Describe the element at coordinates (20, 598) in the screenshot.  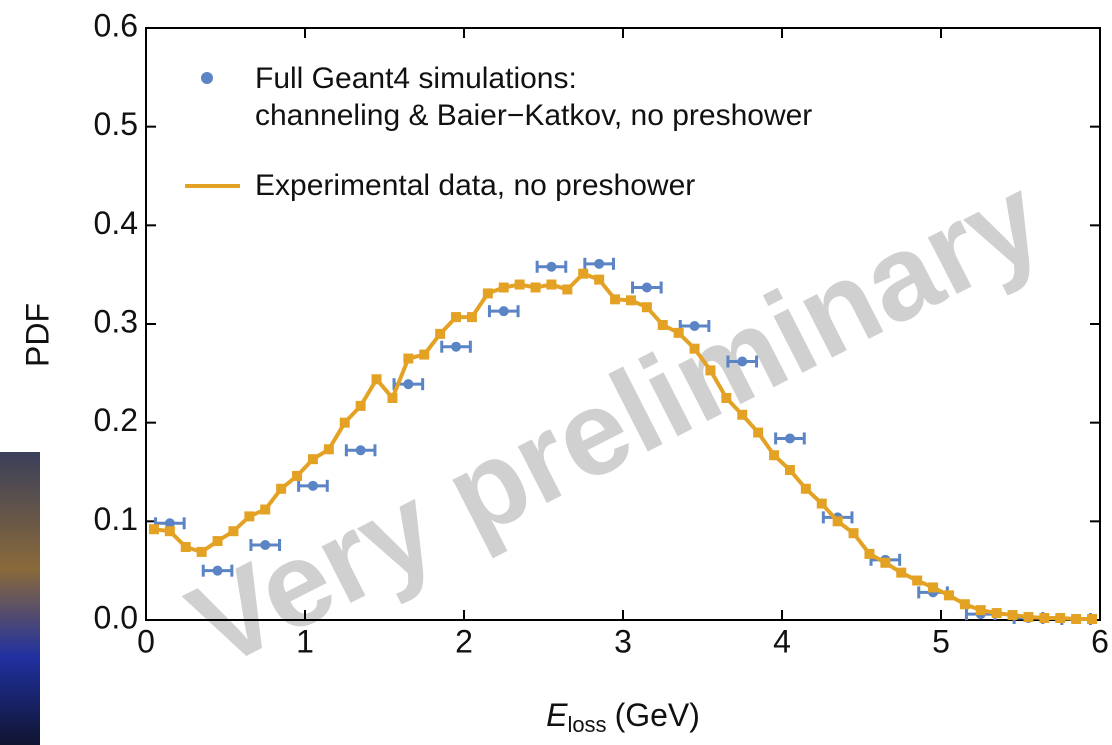
I see `cropped-photo` at that location.